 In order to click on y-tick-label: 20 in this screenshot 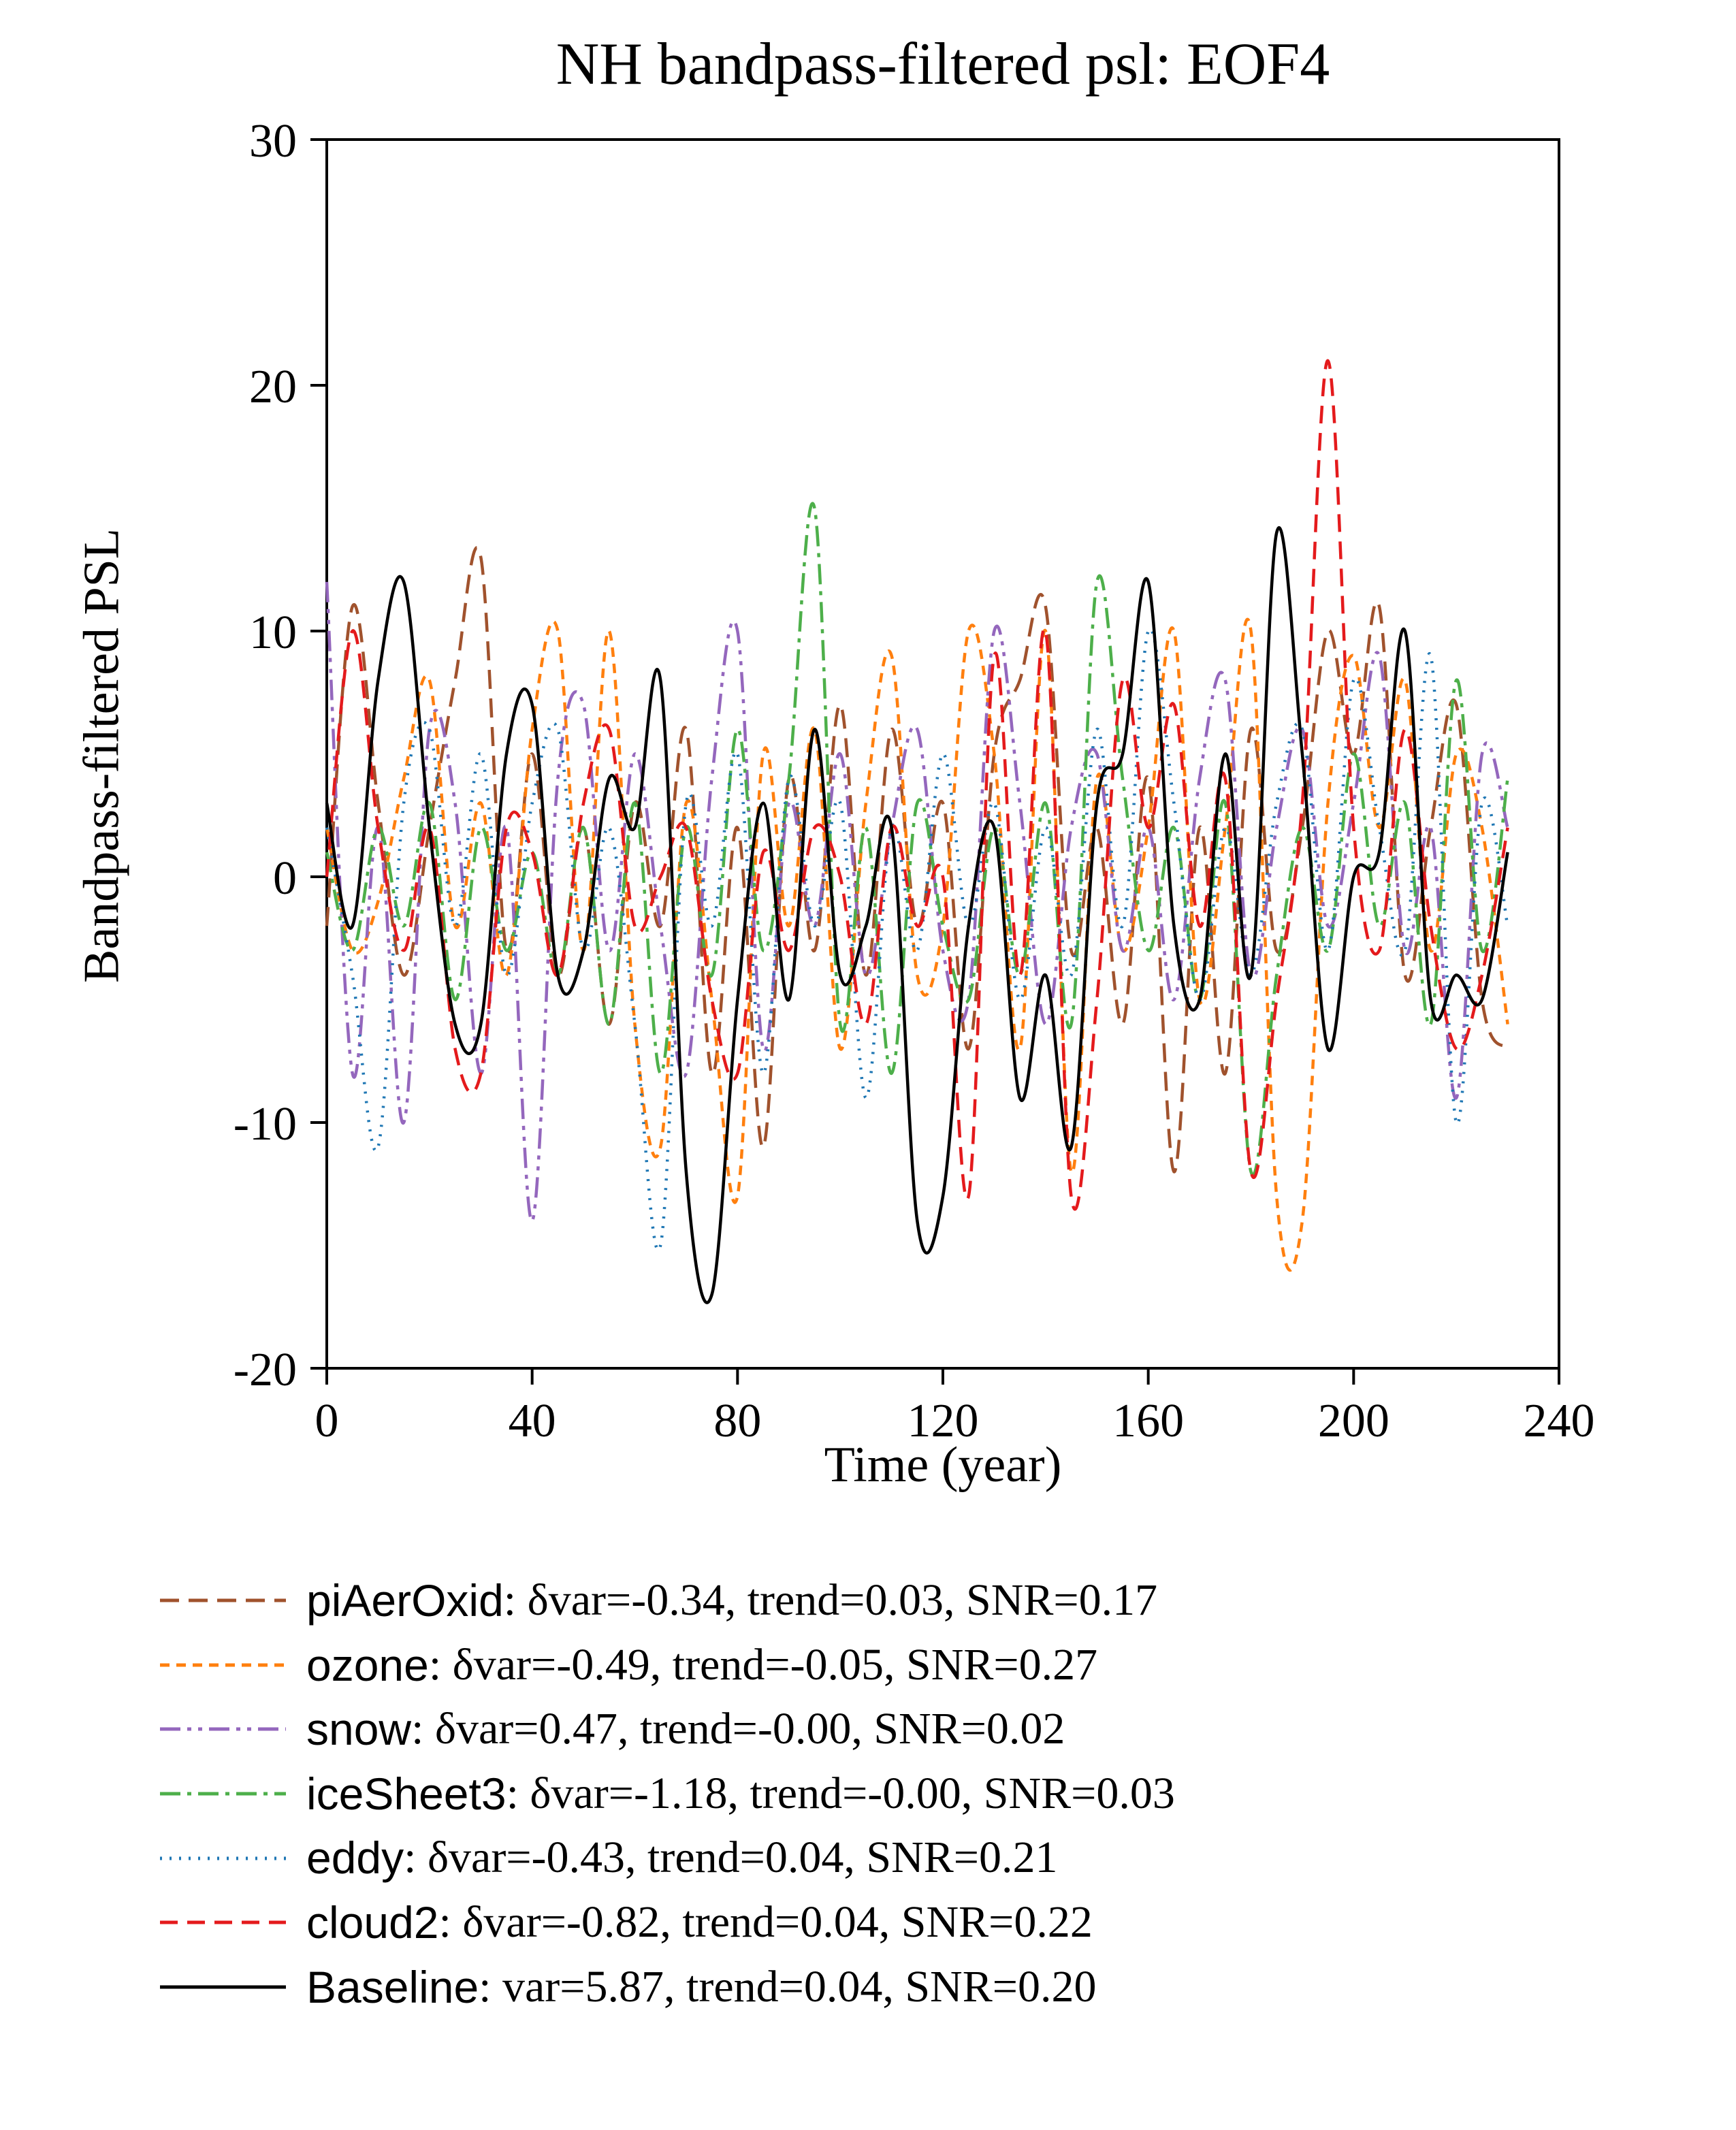, I will do `click(273, 387)`.